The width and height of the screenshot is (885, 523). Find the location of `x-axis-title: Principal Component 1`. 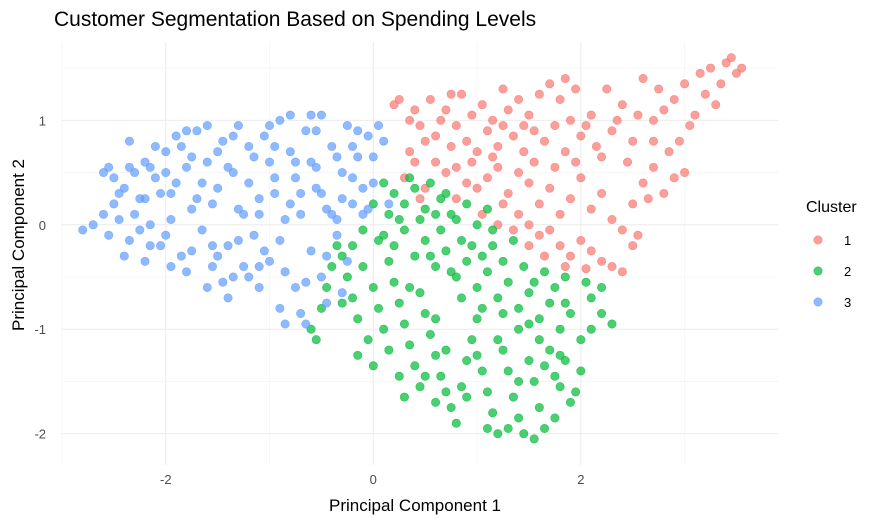

x-axis-title: Principal Component 1 is located at coordinates (415, 505).